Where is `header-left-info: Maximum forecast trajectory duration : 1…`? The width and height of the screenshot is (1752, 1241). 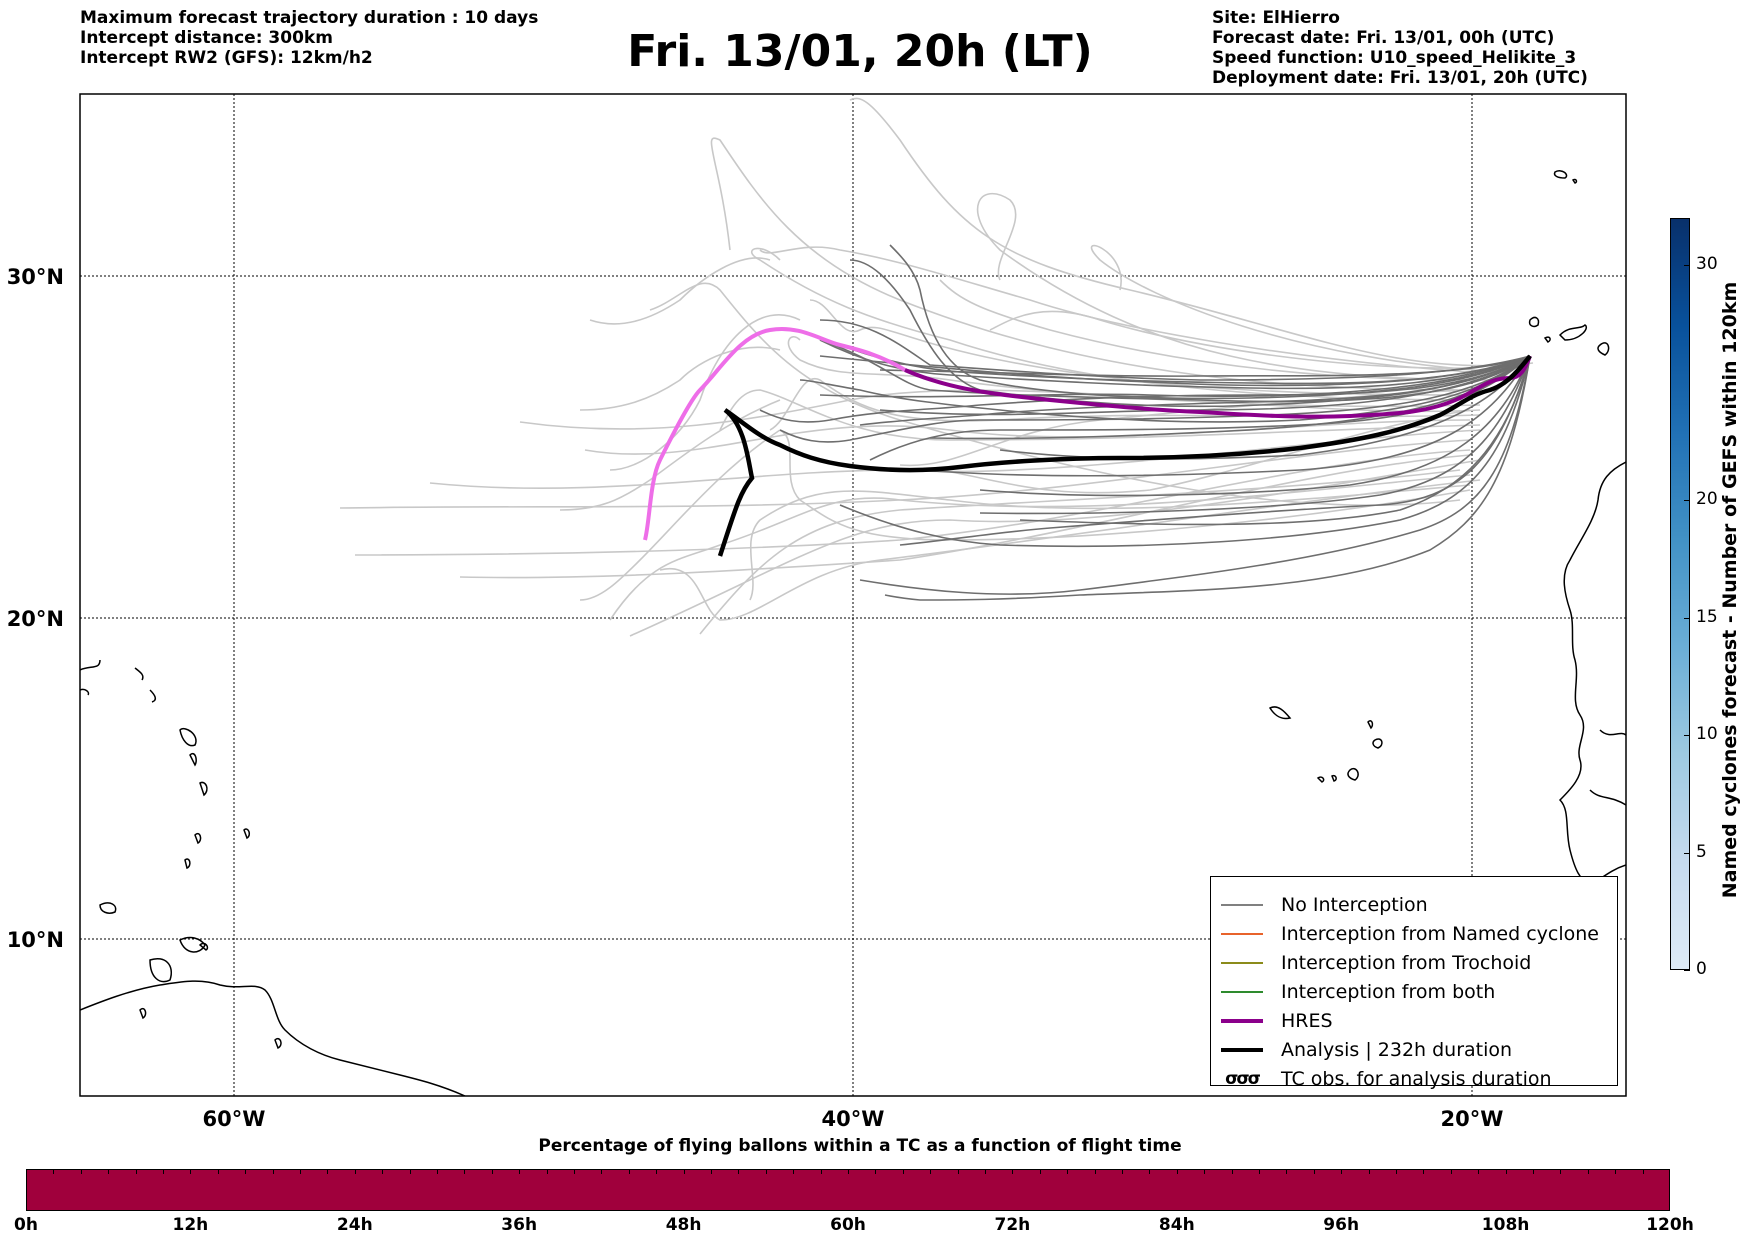
header-left-info: Maximum forecast trajectory duration : 1… is located at coordinates (309, 38).